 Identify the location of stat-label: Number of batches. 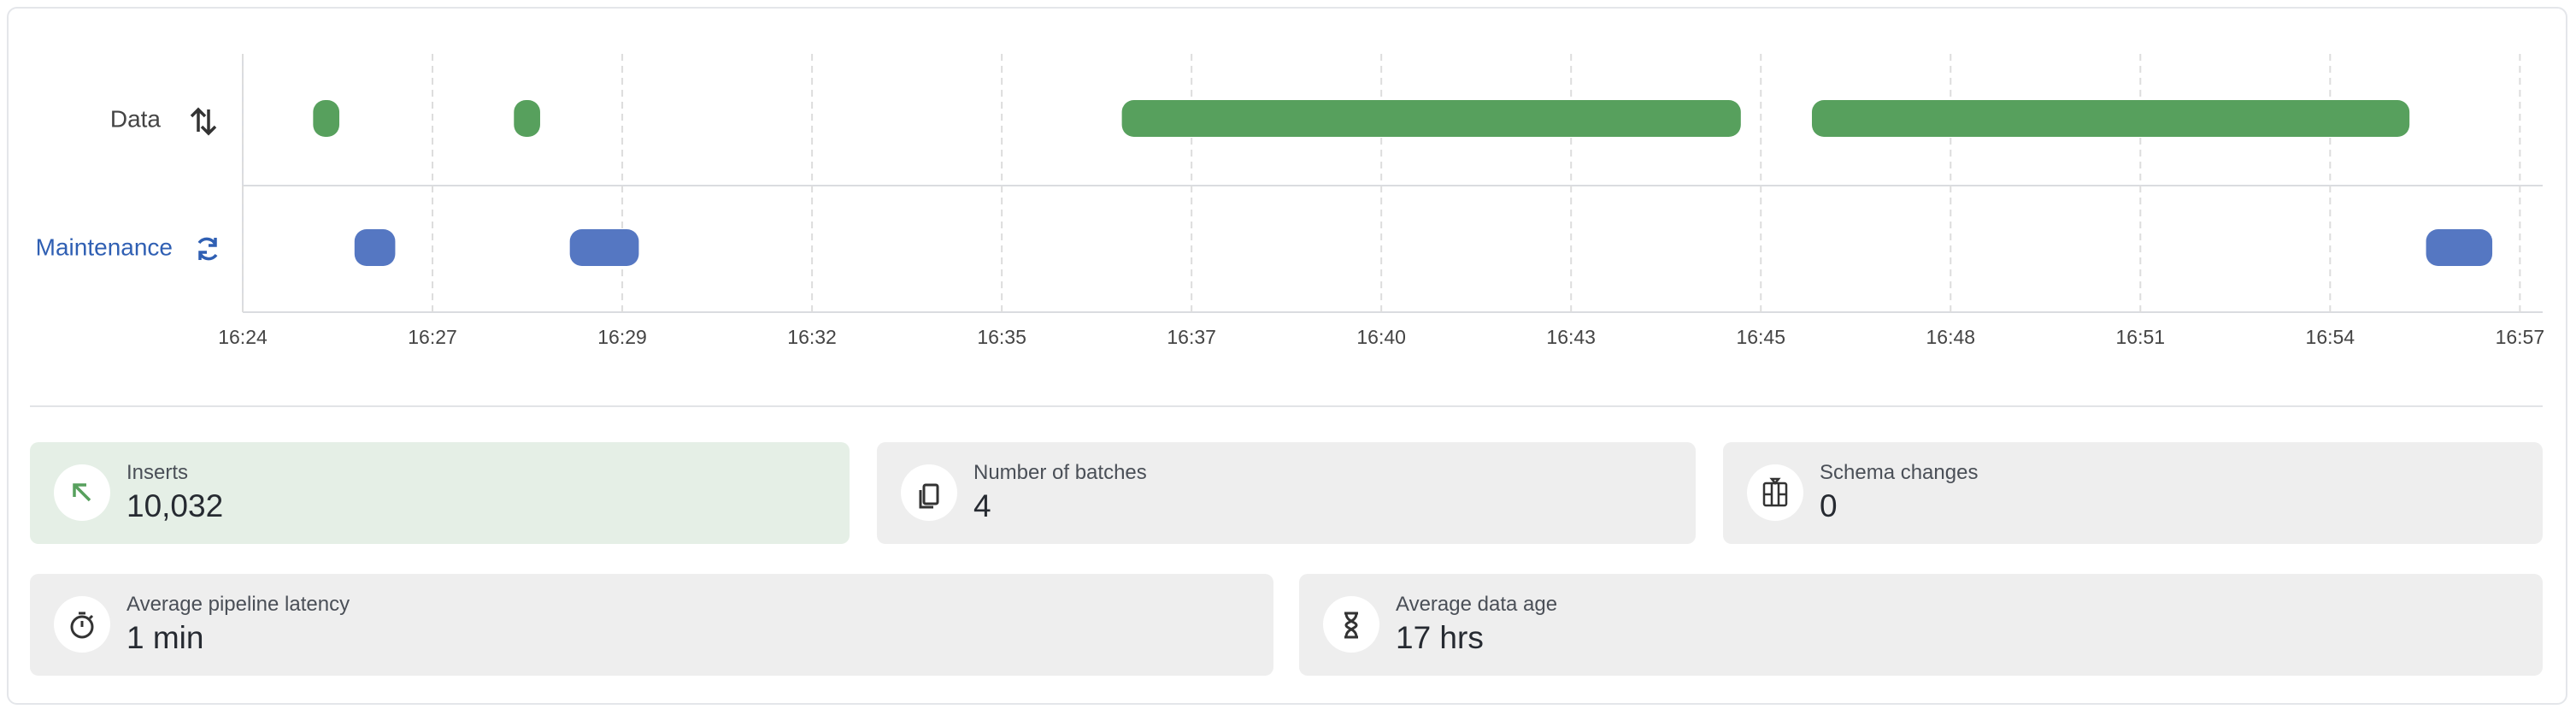
(1060, 472).